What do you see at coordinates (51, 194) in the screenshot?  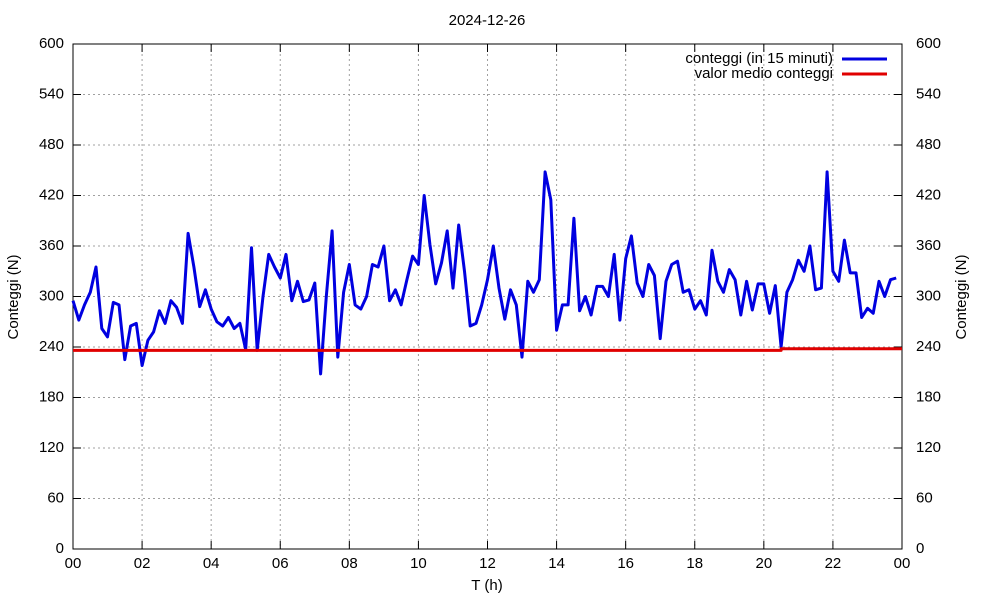 I see `y-tick-label: 420` at bounding box center [51, 194].